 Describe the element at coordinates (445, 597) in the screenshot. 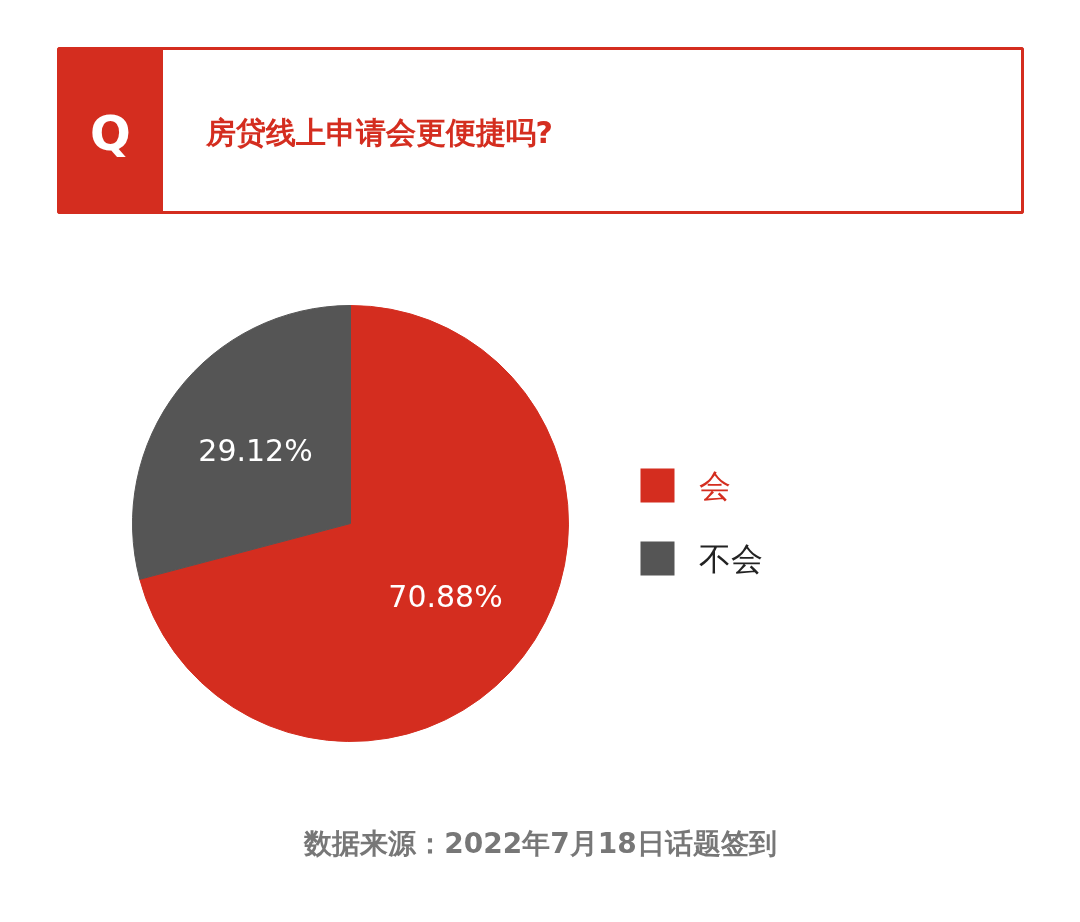

I see `data-label: 70.88%` at that location.